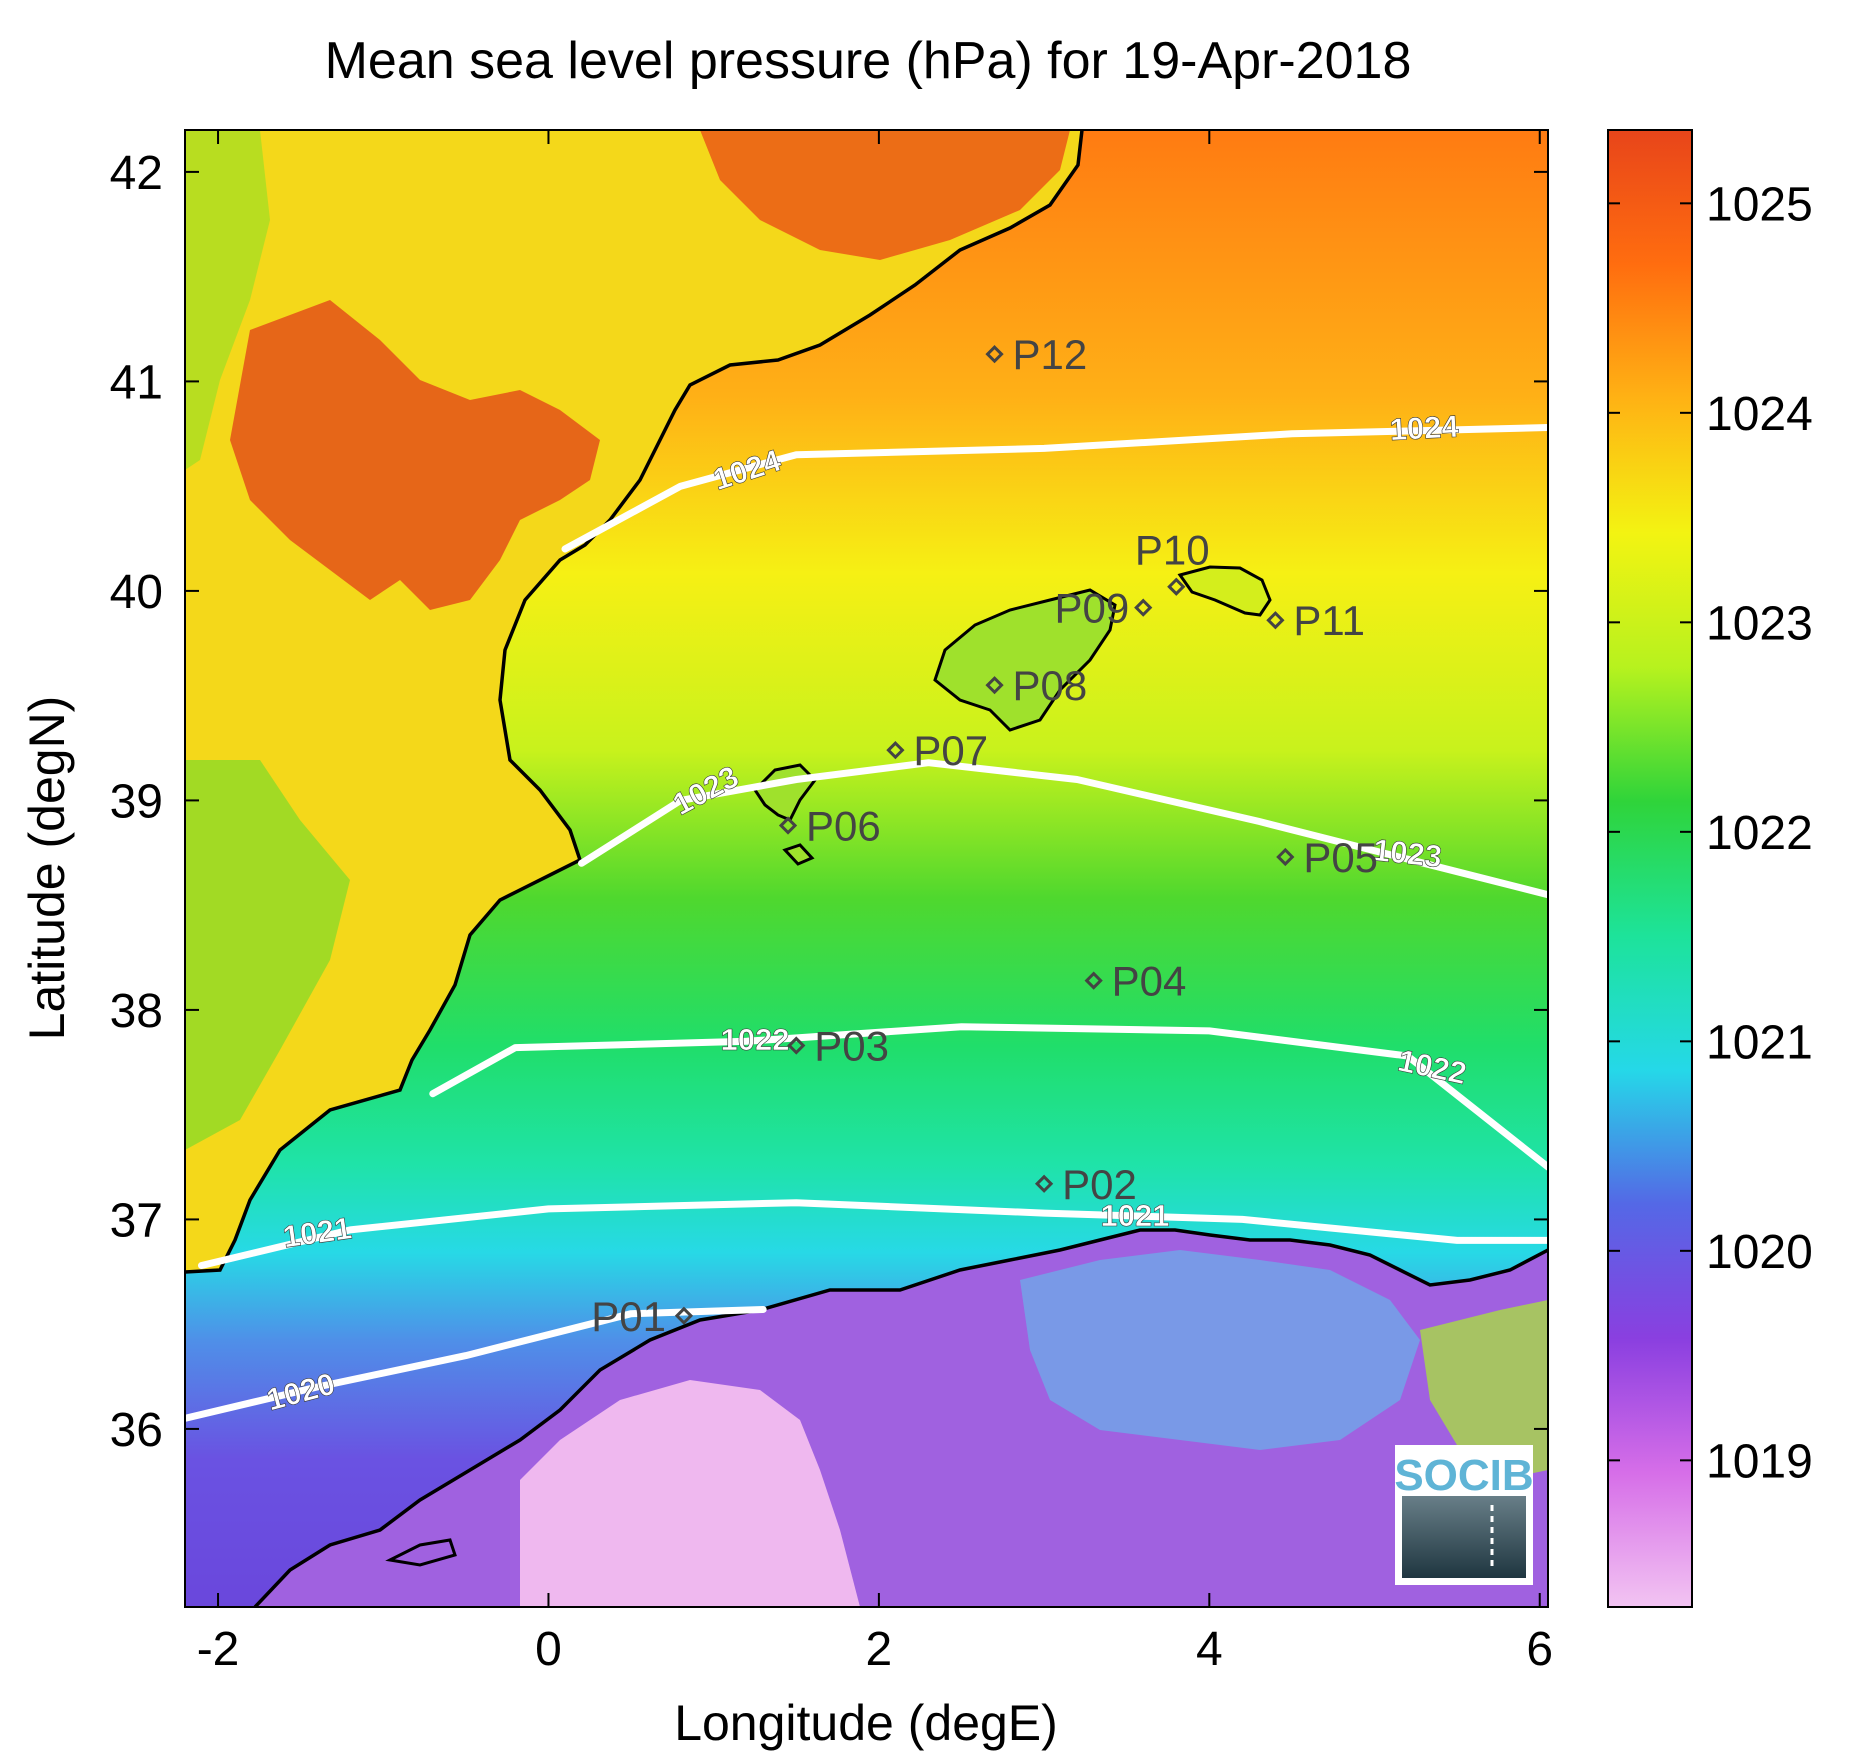 This screenshot has height=1758, width=1854. I want to click on island-formentera, so click(798, 854).